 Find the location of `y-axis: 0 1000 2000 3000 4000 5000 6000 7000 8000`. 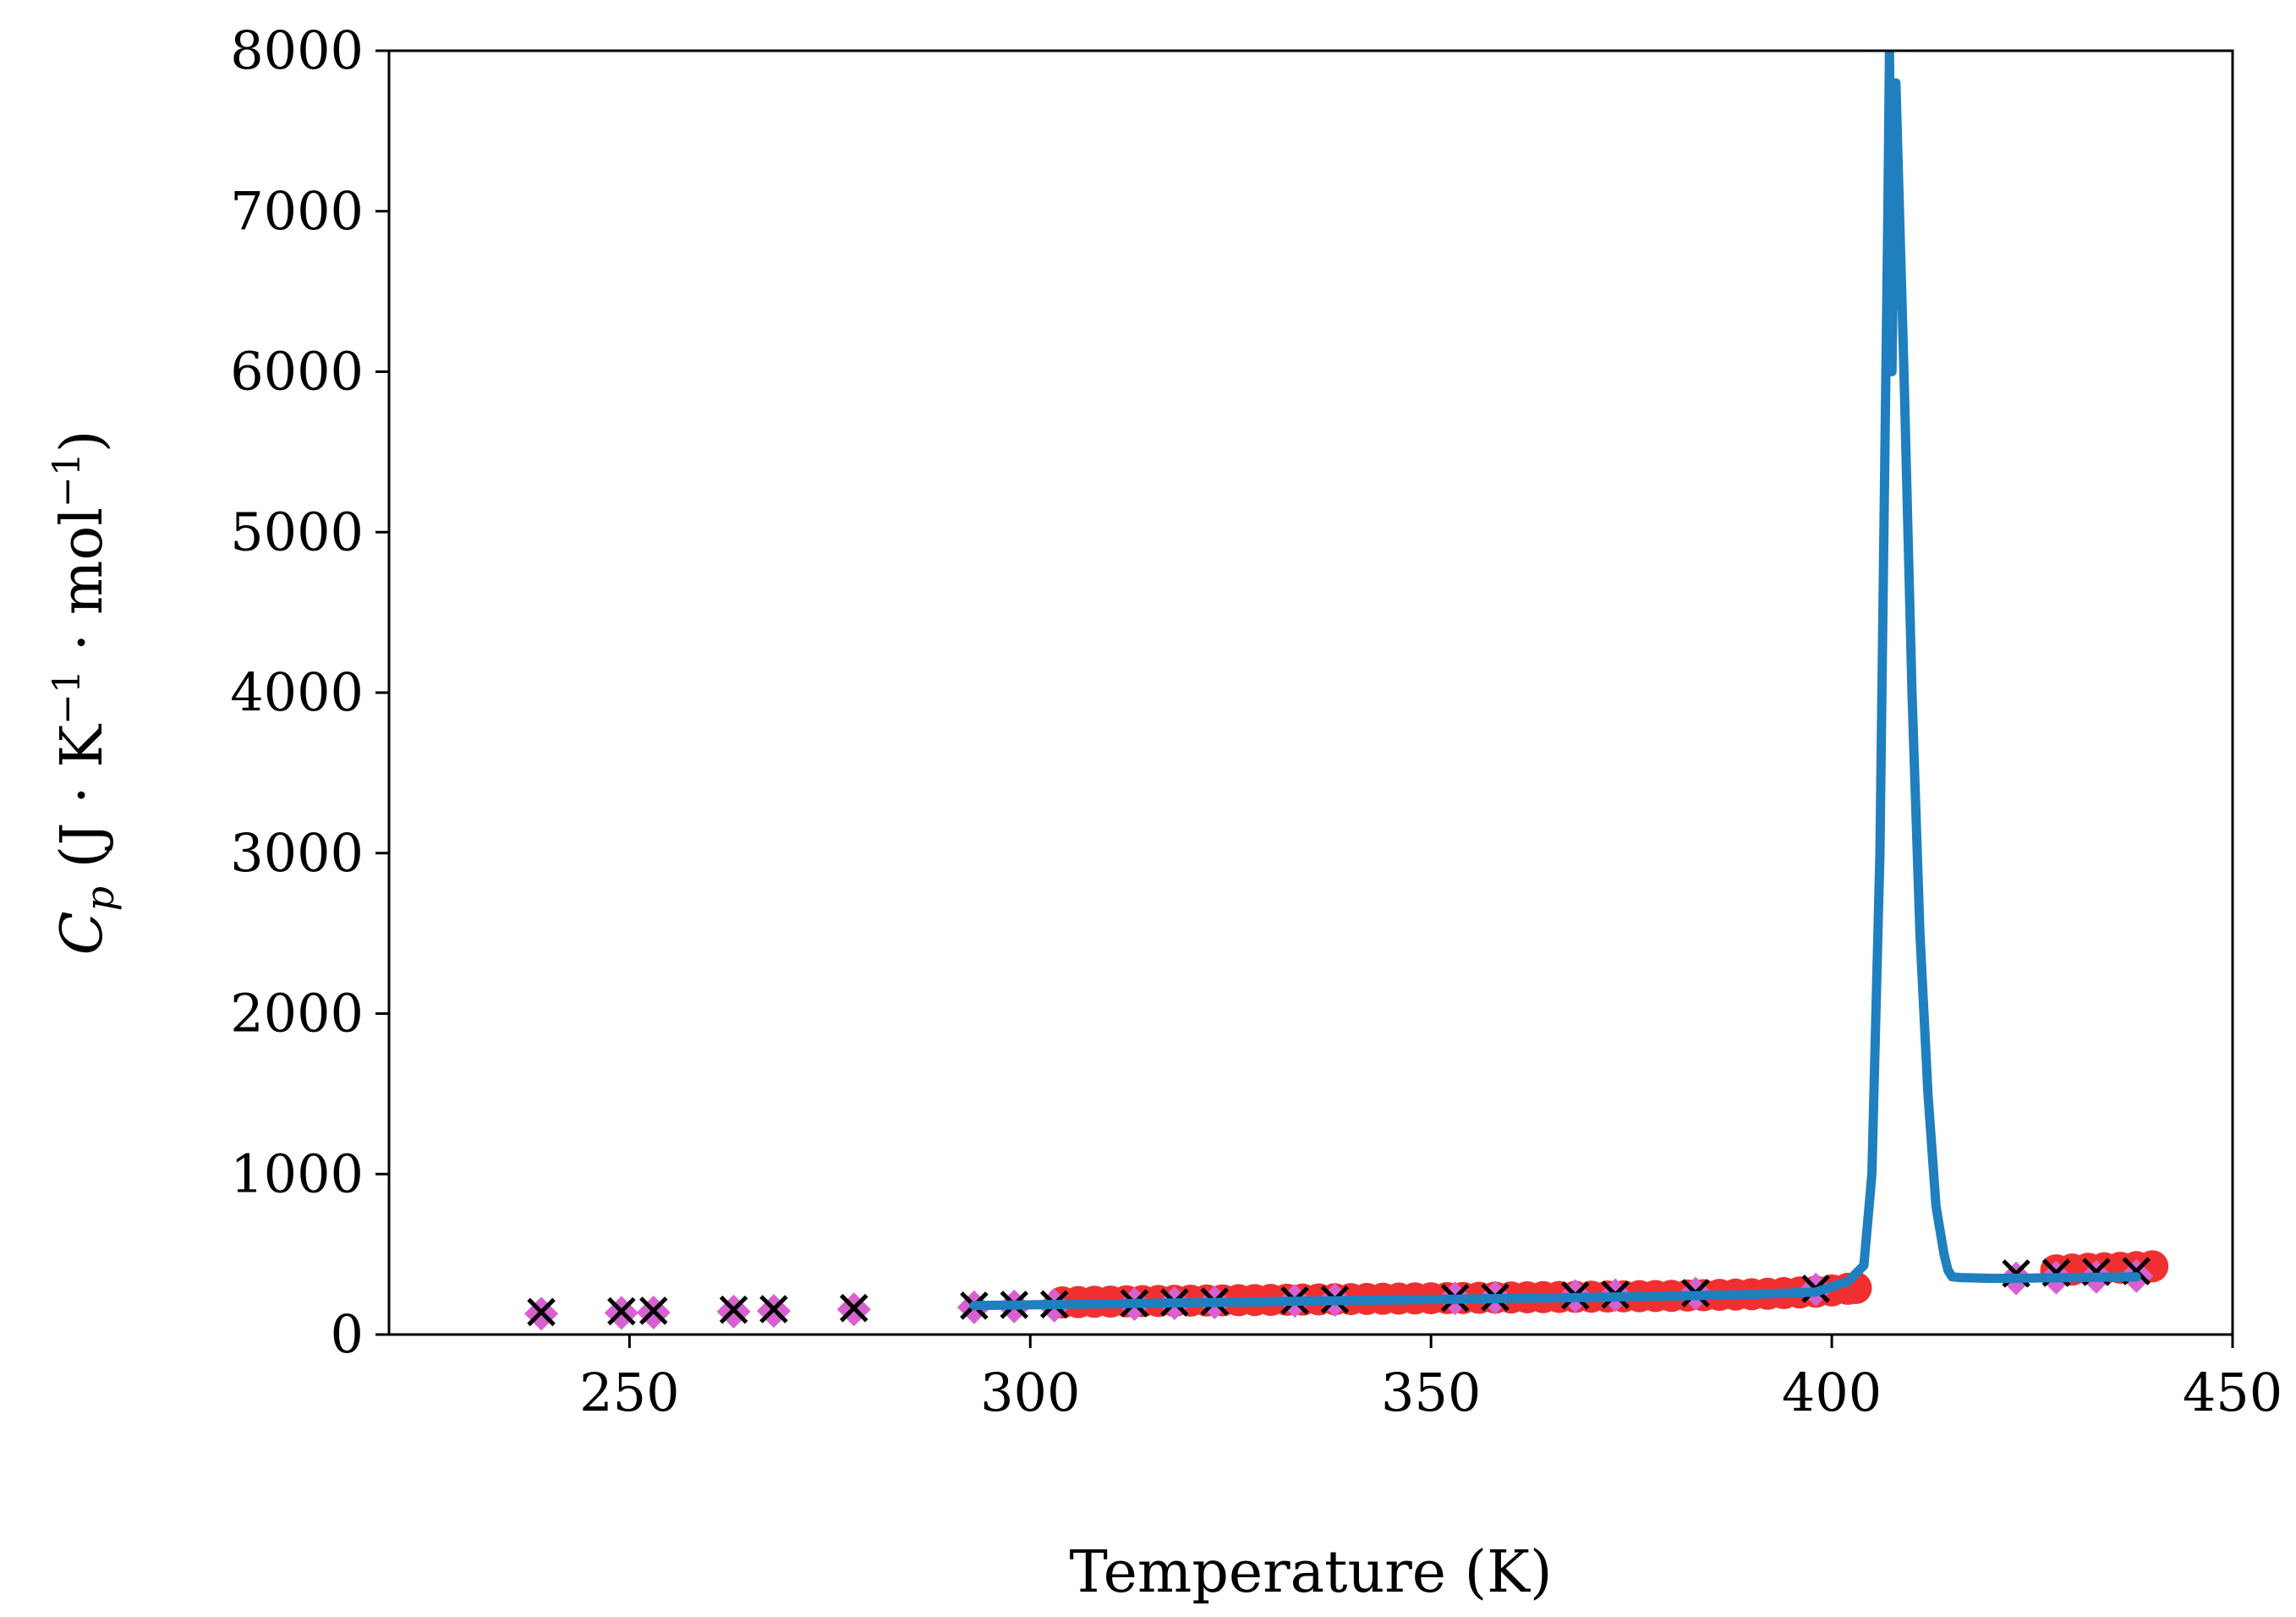

y-axis: 0 1000 2000 3000 4000 5000 6000 7000 8000 is located at coordinates (310, 692).